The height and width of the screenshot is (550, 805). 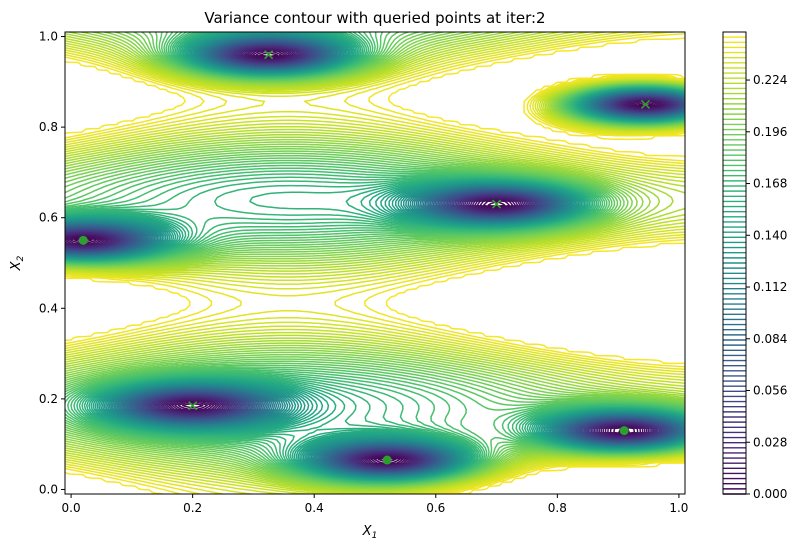 What do you see at coordinates (734, 265) in the screenshot?
I see `colorbar` at bounding box center [734, 265].